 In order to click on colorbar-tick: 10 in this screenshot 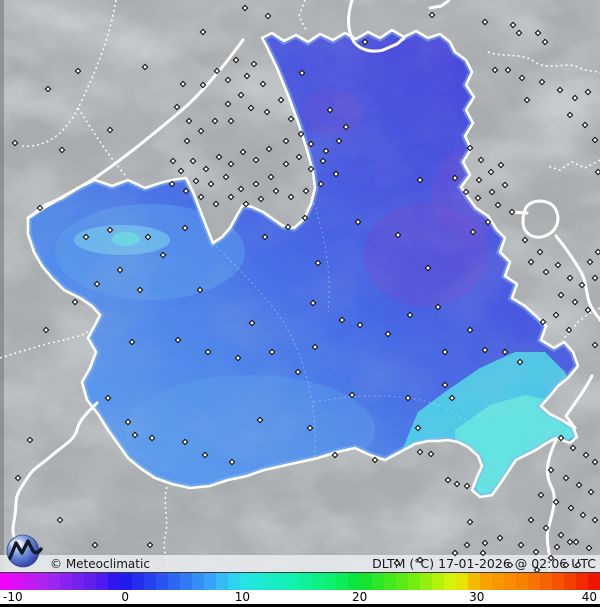, I will do `click(242, 597)`.